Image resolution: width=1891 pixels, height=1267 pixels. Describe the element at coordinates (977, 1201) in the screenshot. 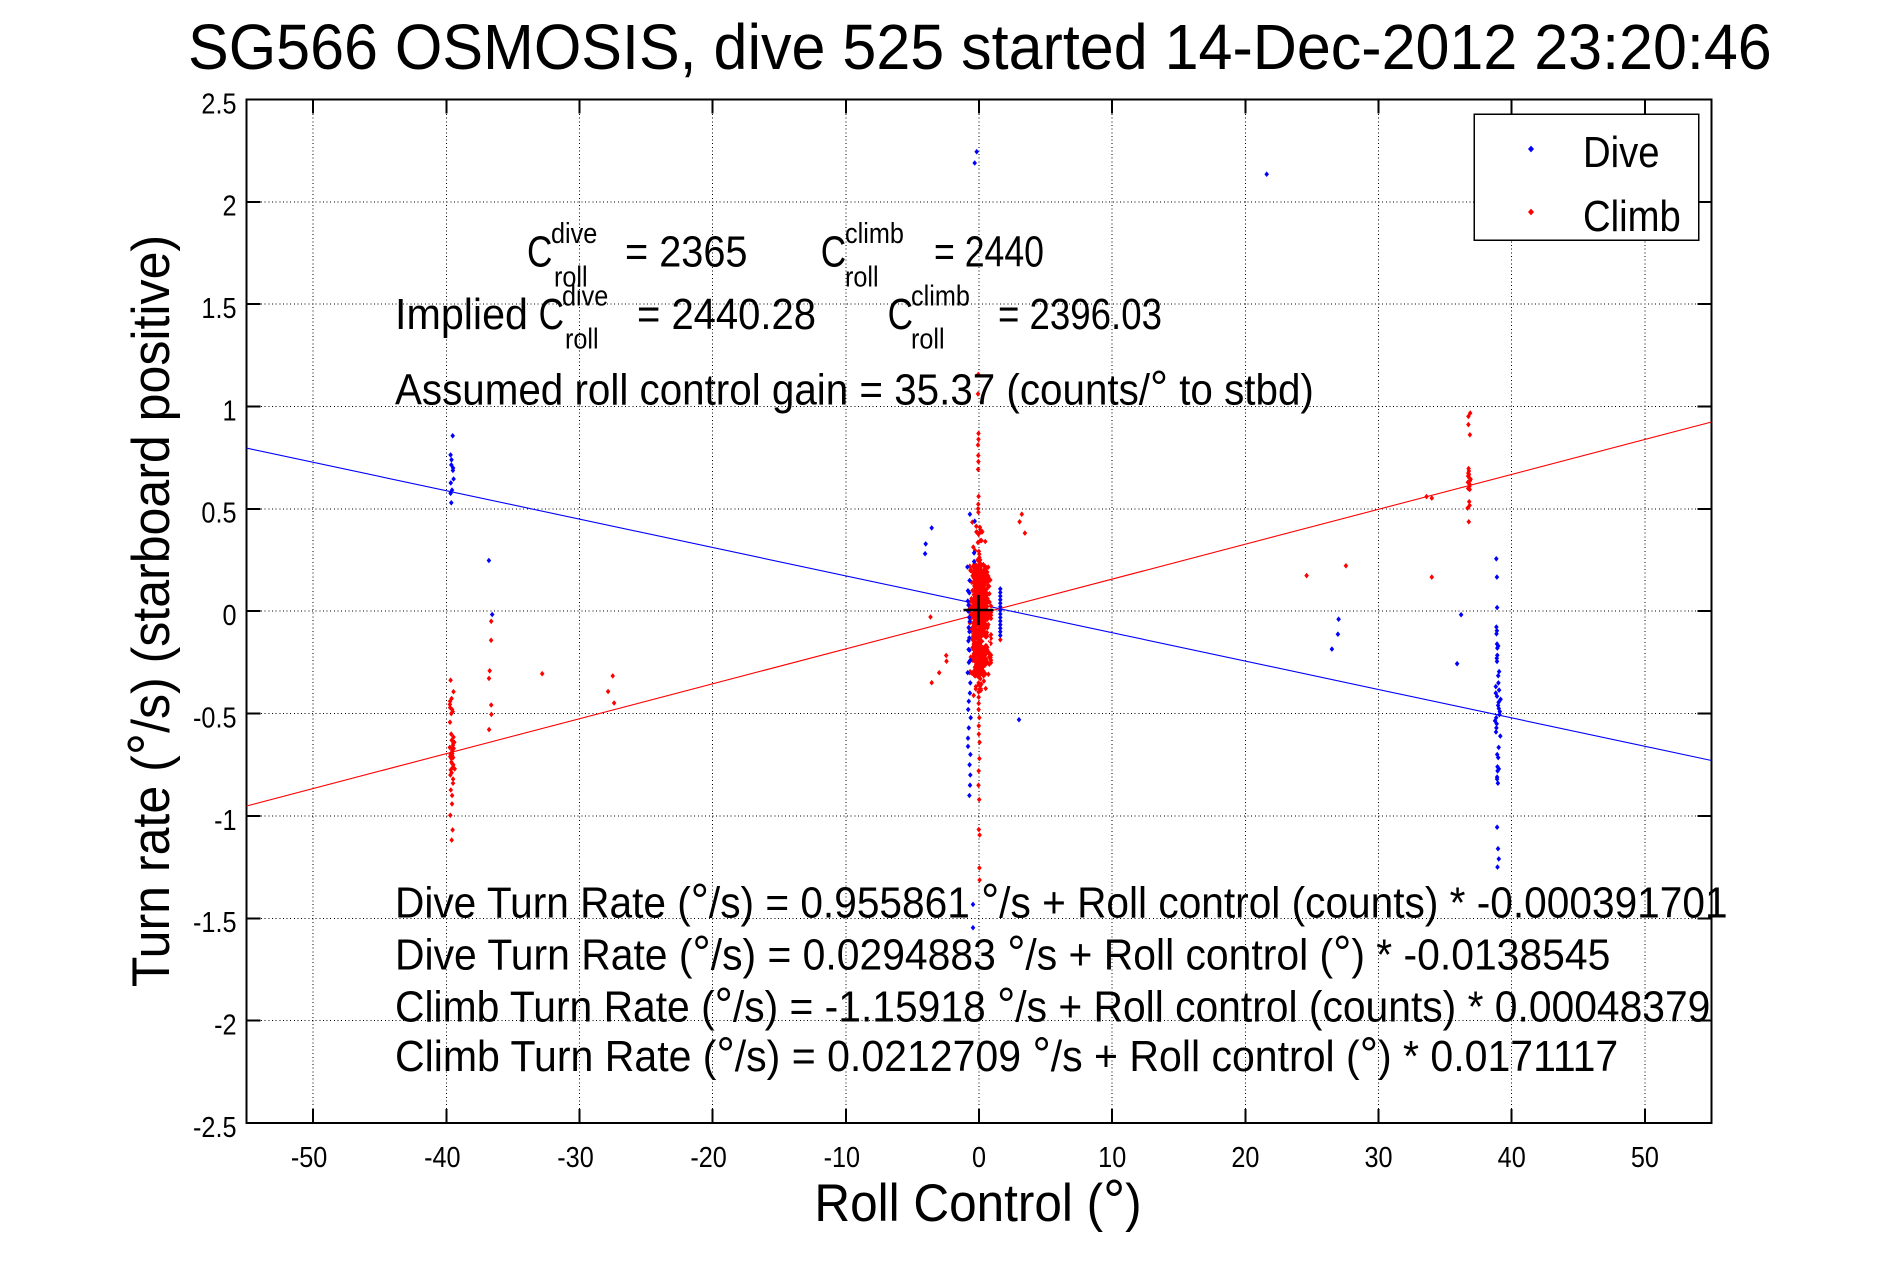

I see `svg-text: Roll Control (°)` at that location.